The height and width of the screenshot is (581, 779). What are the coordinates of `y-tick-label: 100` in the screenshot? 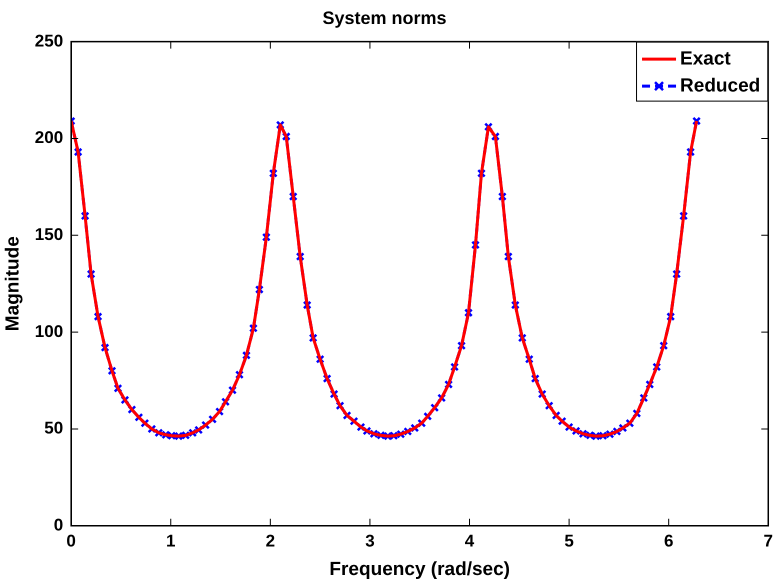 It's located at (49, 331).